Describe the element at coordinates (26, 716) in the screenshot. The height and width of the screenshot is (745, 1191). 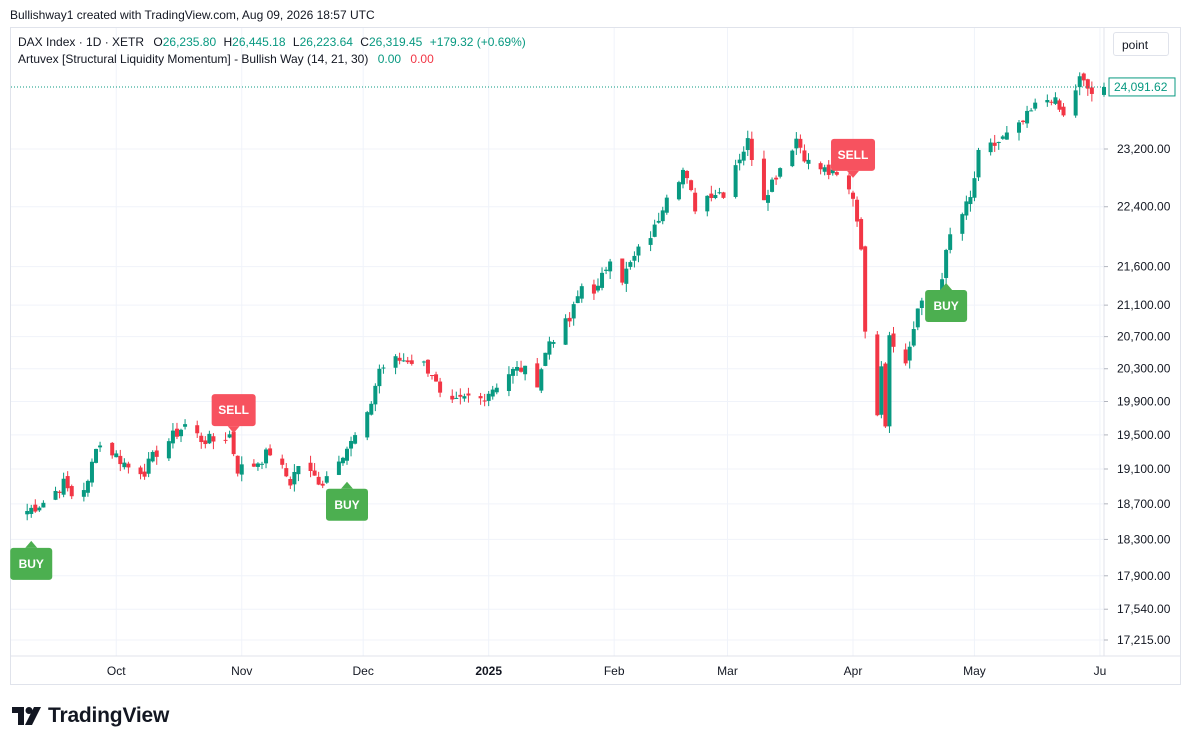
I see `tradingview-logo-icon` at that location.